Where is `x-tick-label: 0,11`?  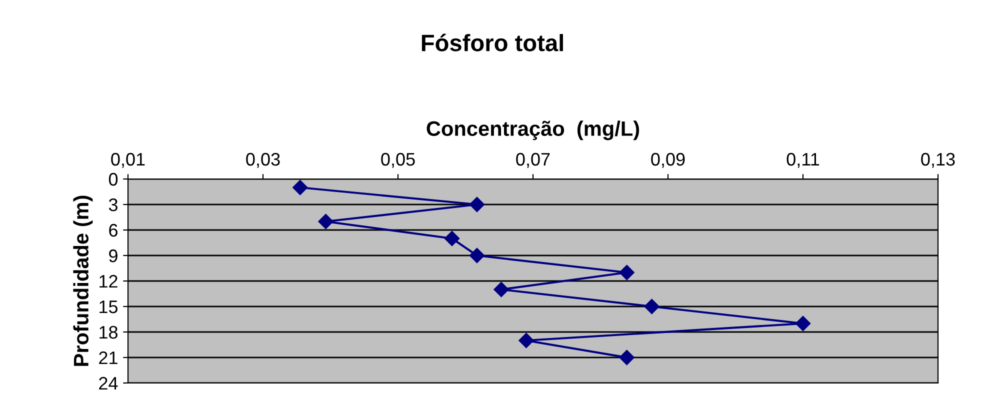
x-tick-label: 0,11 is located at coordinates (803, 160).